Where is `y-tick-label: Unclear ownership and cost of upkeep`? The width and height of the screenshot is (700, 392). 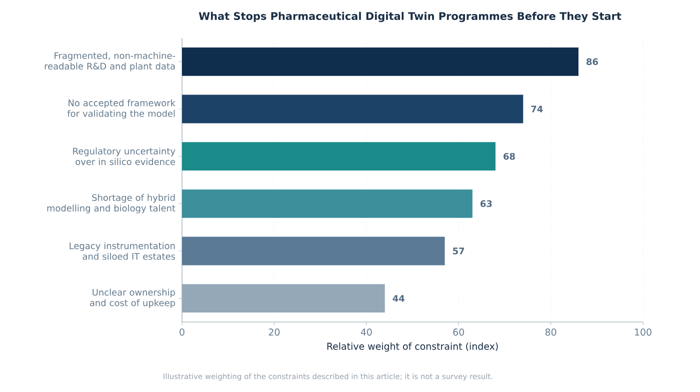 y-tick-label: Unclear ownership and cost of upkeep is located at coordinates (133, 298).